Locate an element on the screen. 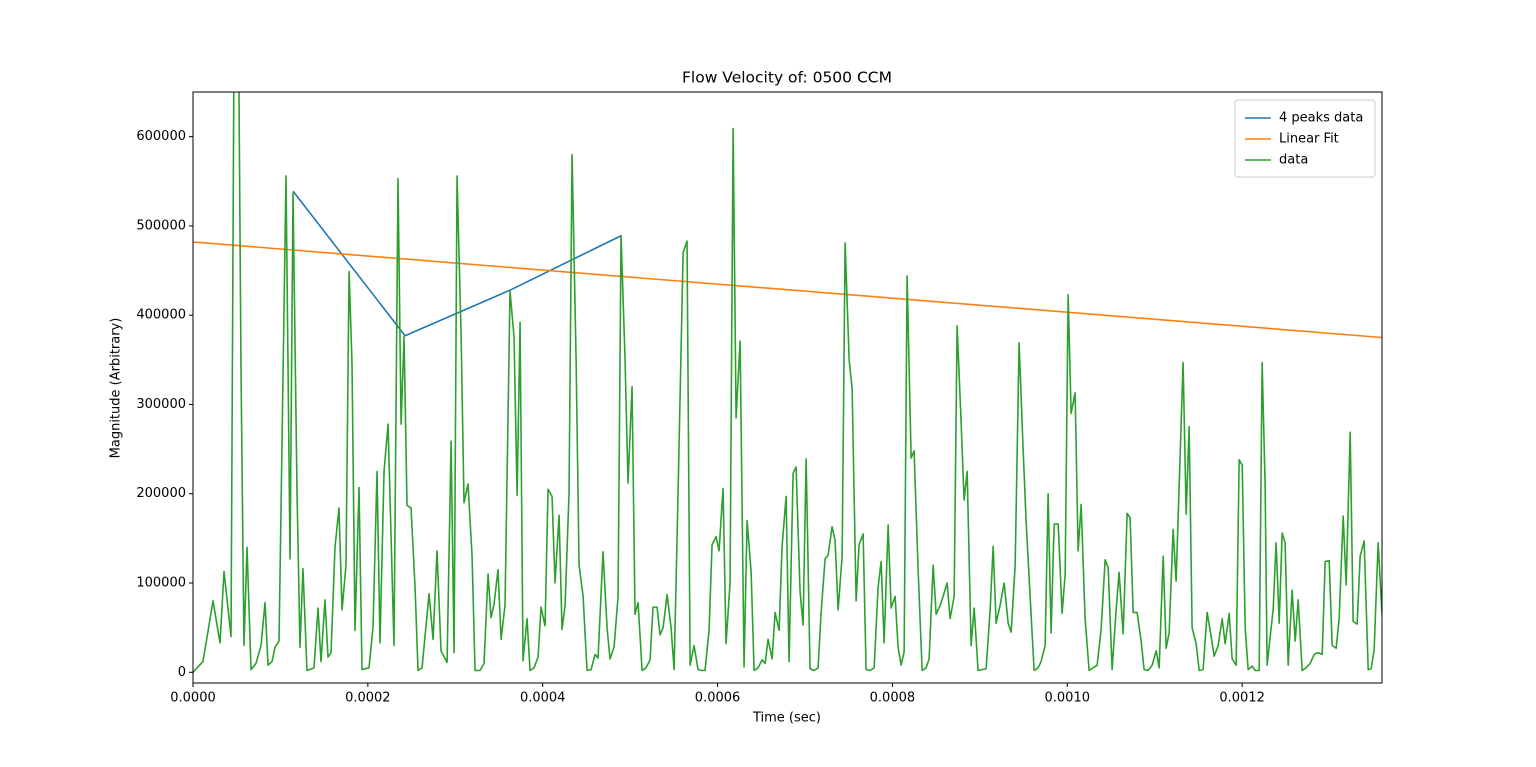 The width and height of the screenshot is (1536, 767). legend-label: data is located at coordinates (1293, 160).